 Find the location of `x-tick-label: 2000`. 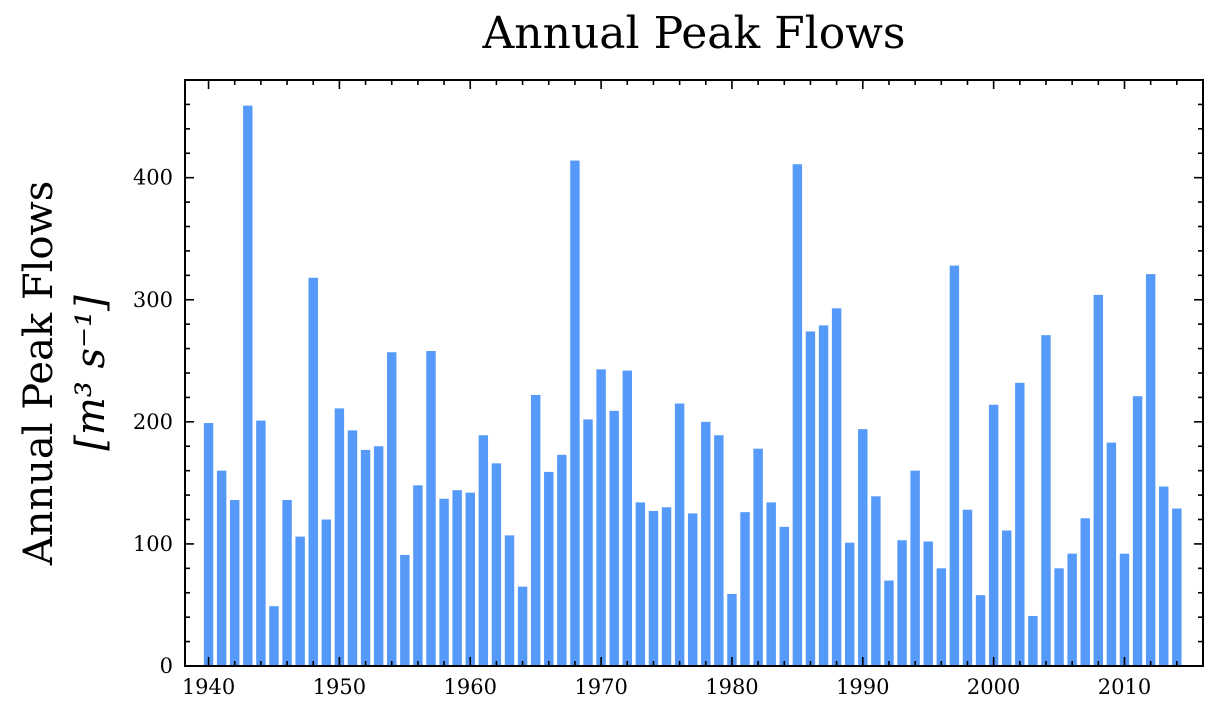

x-tick-label: 2000 is located at coordinates (993, 687).